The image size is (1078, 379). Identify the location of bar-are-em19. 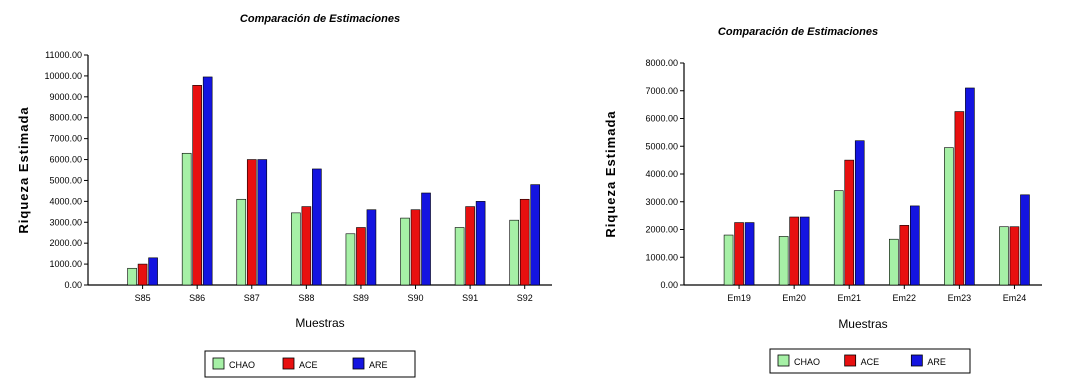
(749, 254).